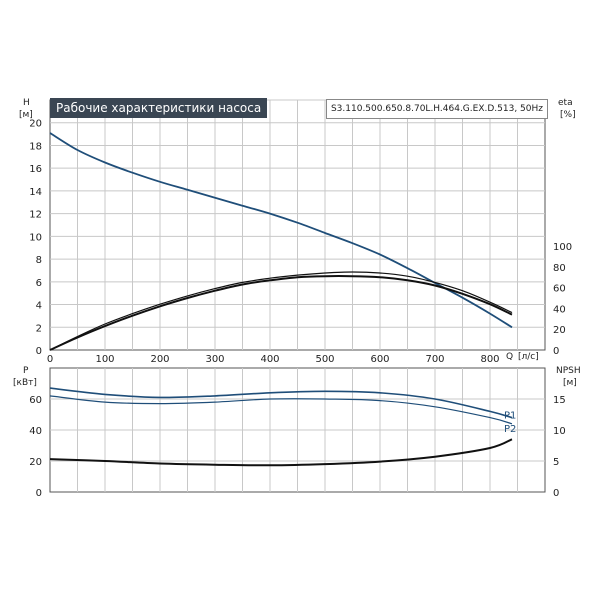  I want to click on q-axis-unit: [л/с], so click(528, 357).